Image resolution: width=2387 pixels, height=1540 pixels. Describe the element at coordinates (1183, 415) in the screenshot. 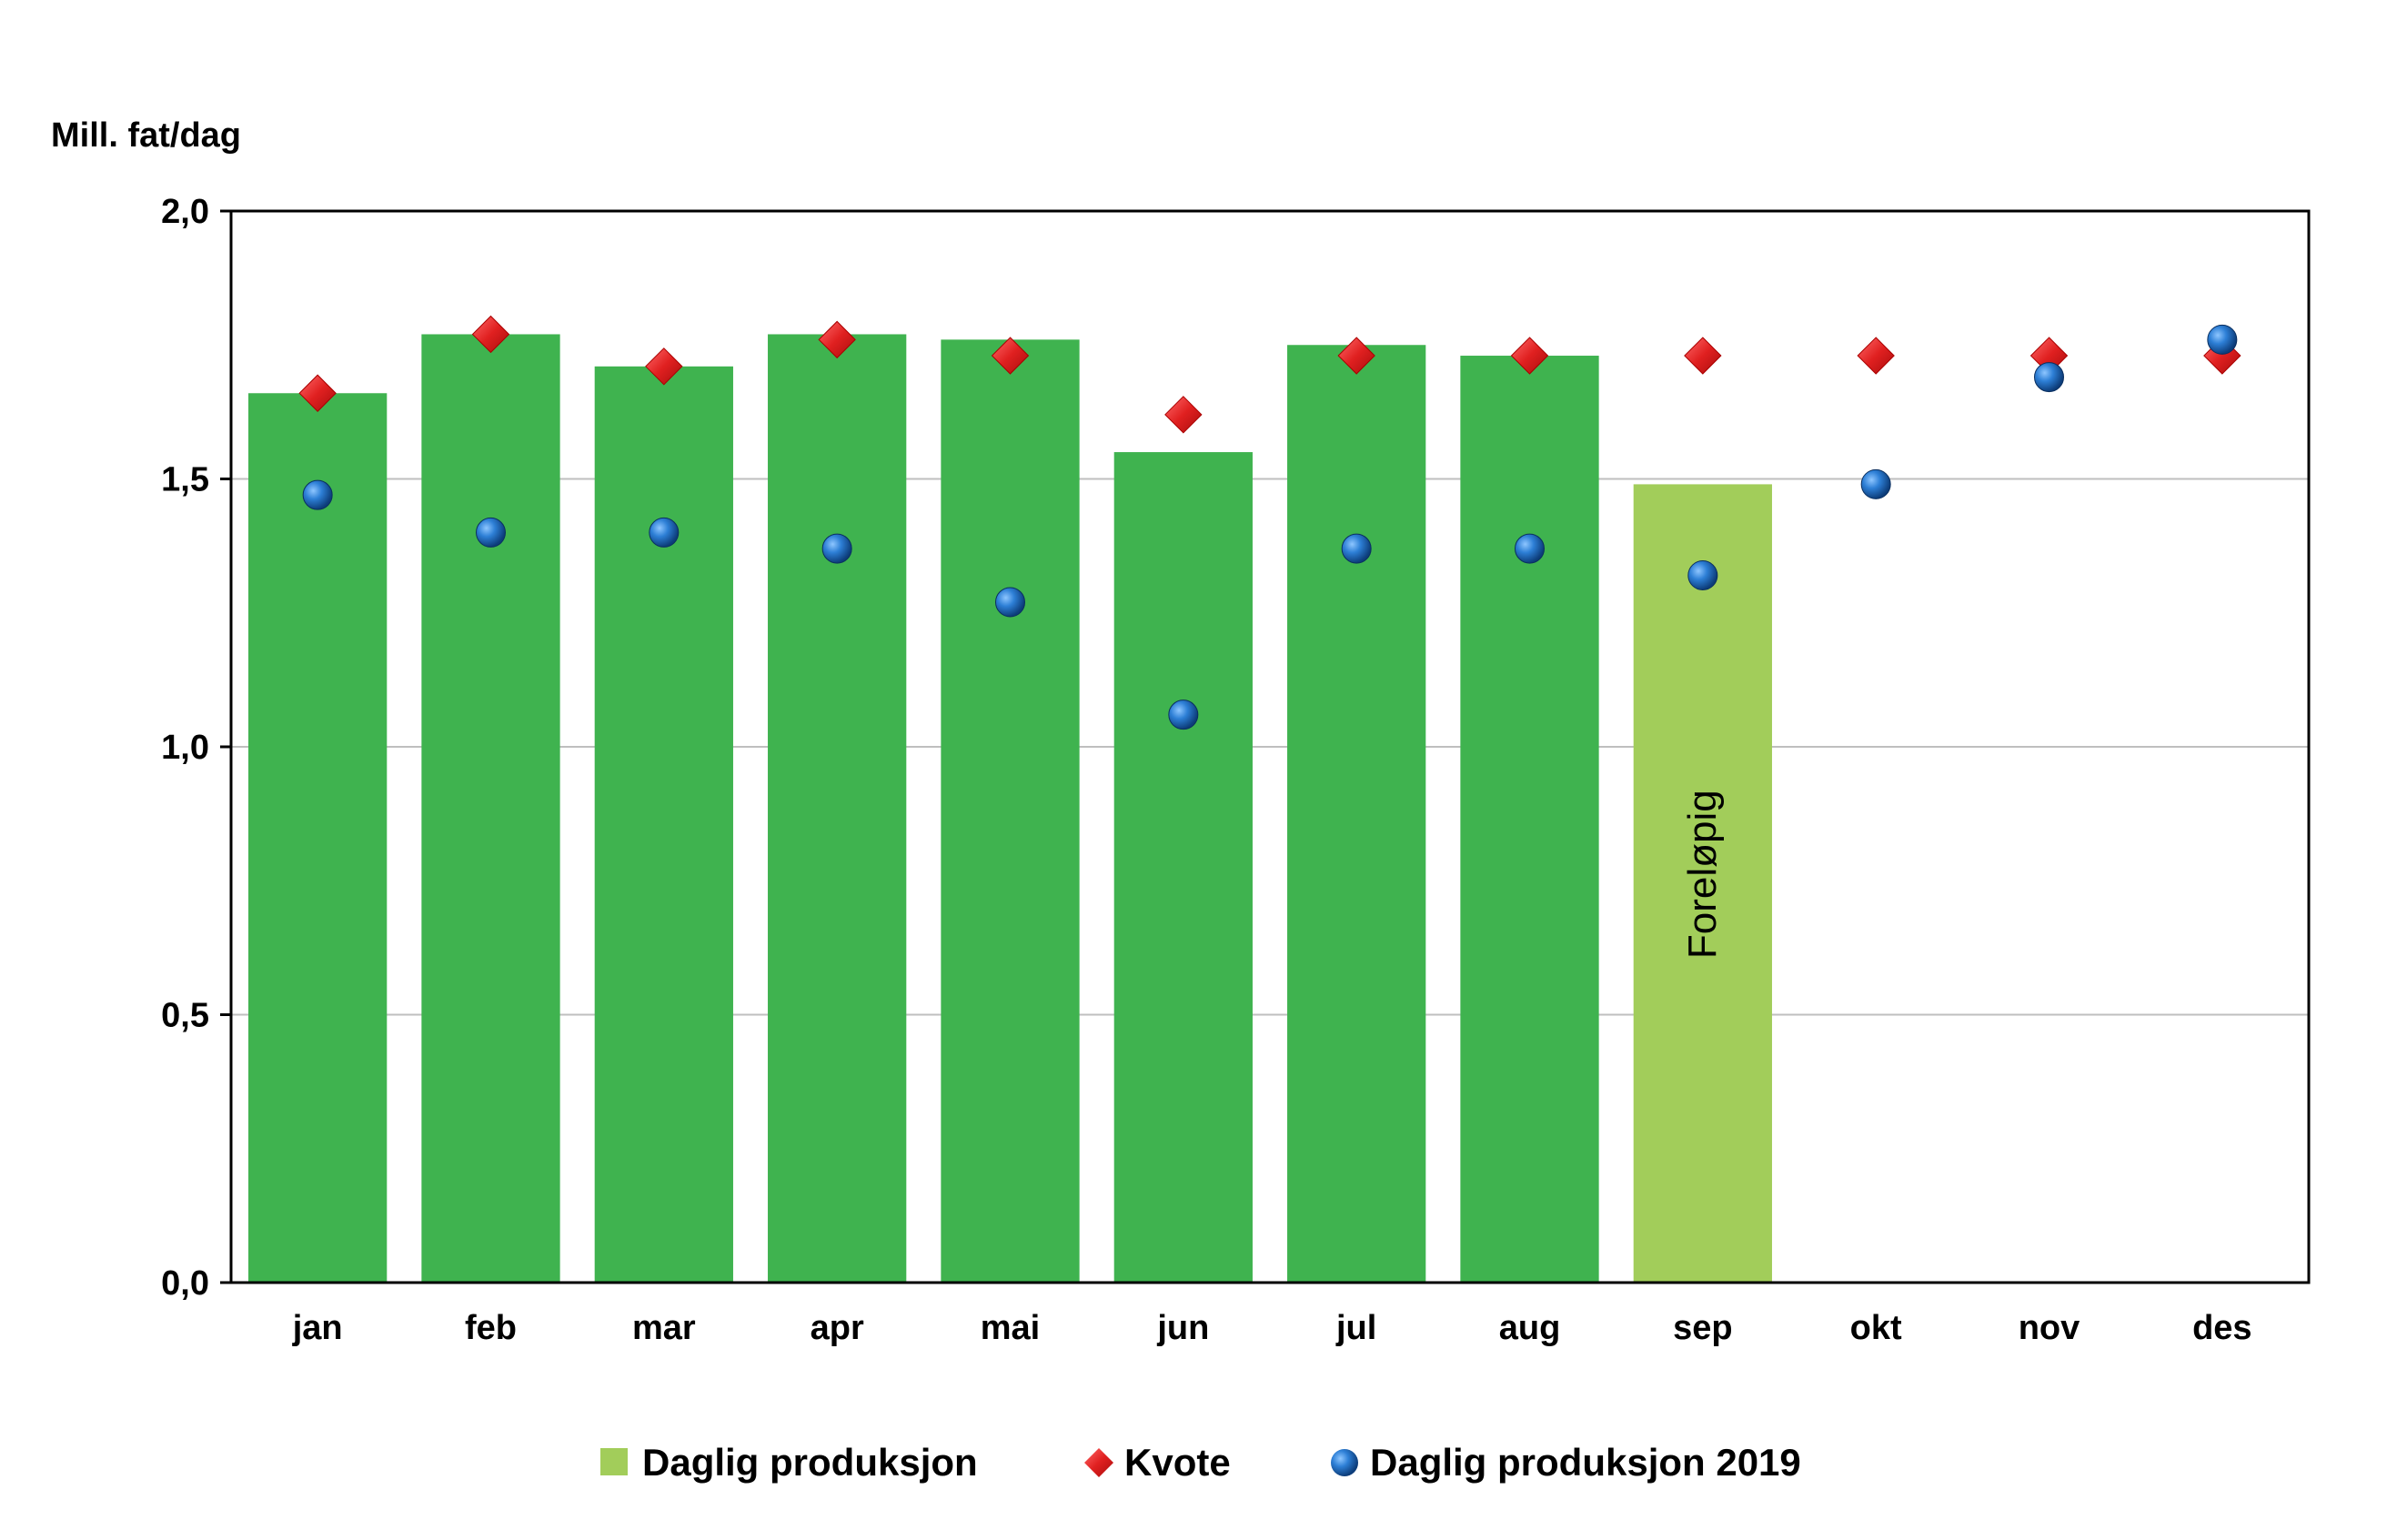

I see `quota-marker-jun` at that location.